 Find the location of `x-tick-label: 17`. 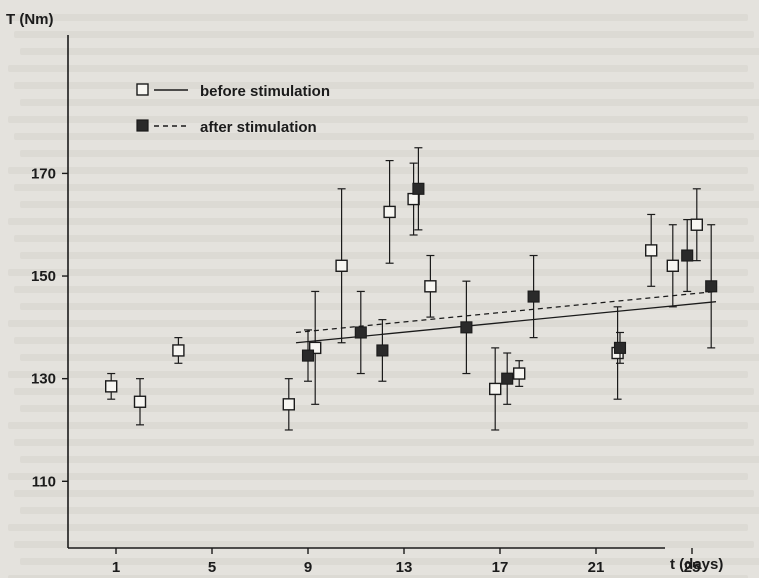

x-tick-label: 17 is located at coordinates (500, 567).